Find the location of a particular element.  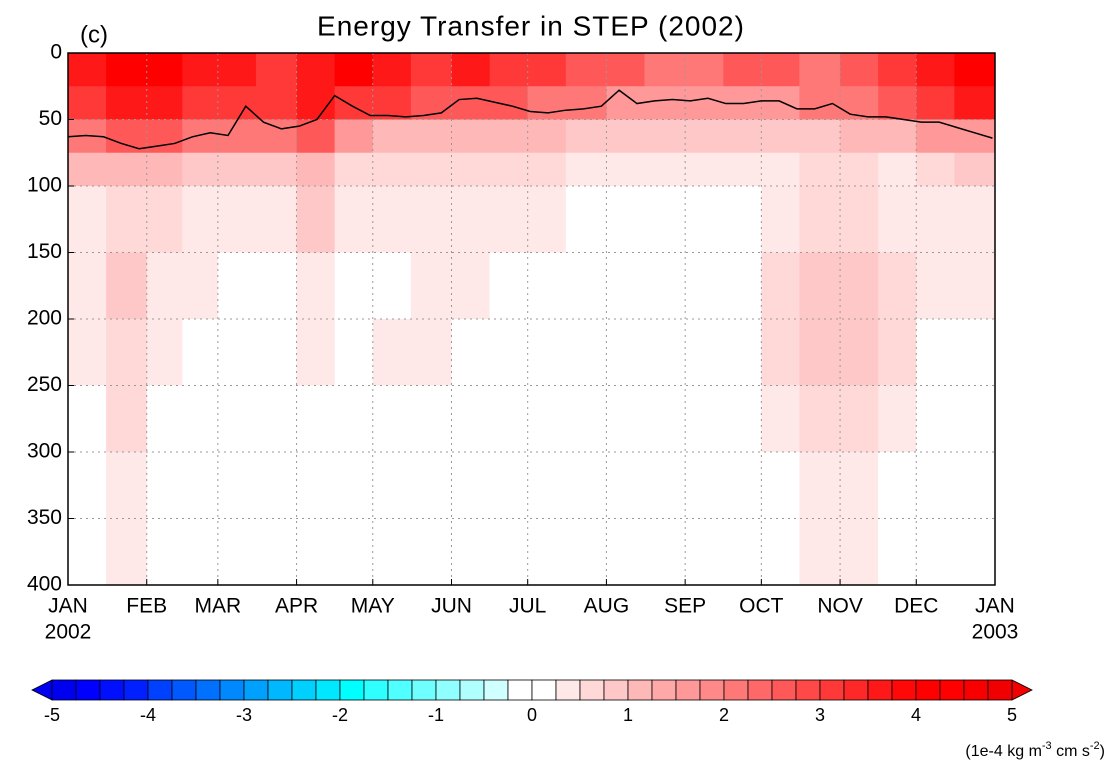

colorbar-tick-label: -5 is located at coordinates (52, 715).